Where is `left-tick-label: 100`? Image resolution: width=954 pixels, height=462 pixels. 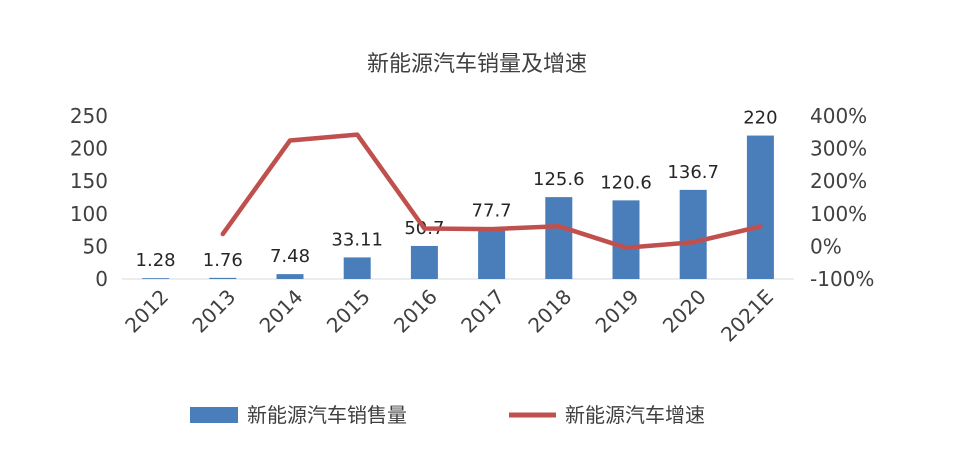
left-tick-label: 100 is located at coordinates (89, 214).